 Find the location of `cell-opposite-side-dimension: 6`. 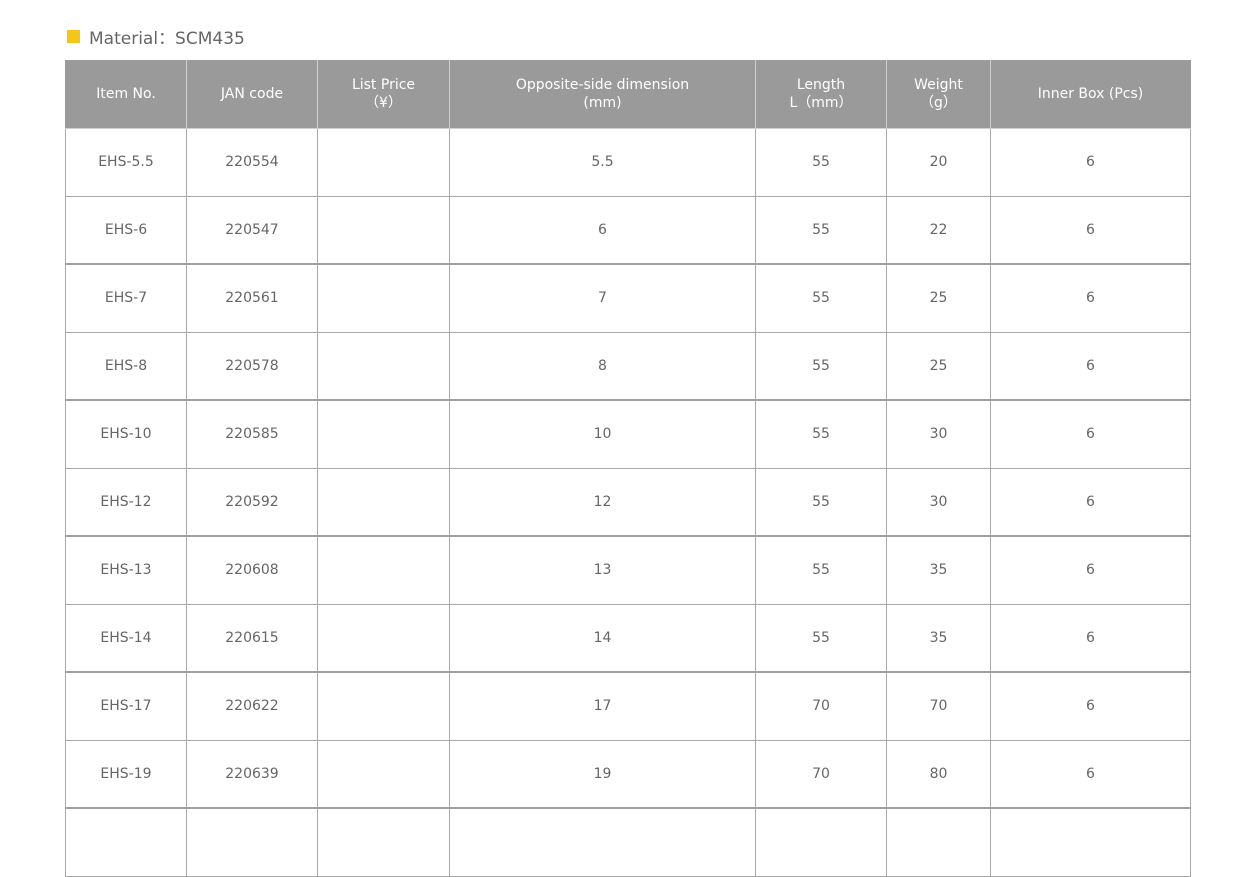

cell-opposite-side-dimension: 6 is located at coordinates (602, 230).